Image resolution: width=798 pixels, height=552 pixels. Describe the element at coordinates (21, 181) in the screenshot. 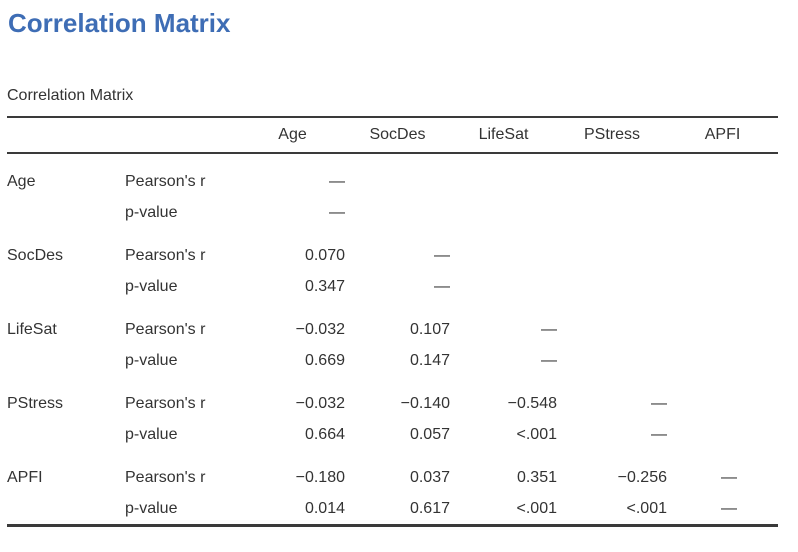

I see `variable-label: Age` at that location.